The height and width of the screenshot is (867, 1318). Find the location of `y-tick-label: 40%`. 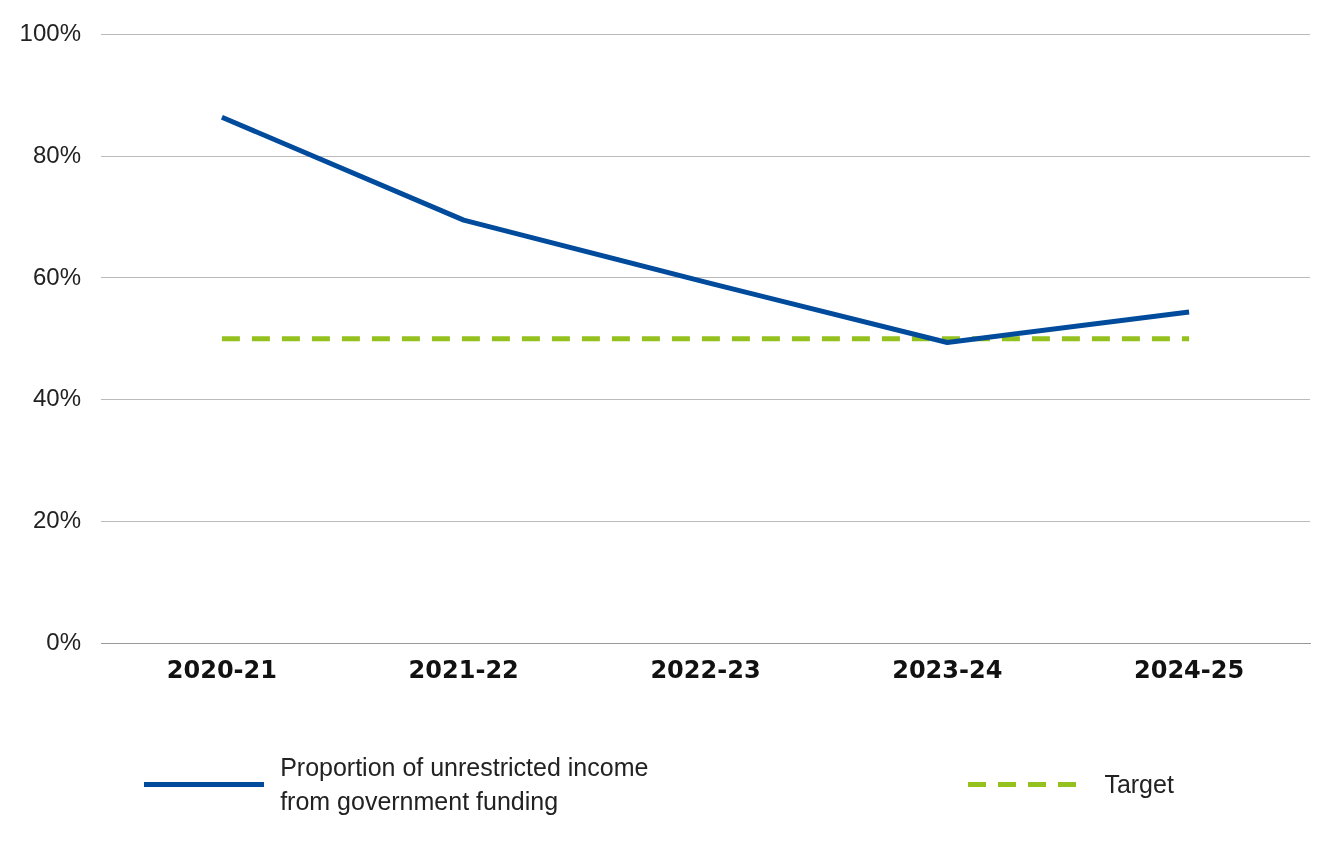

y-tick-label: 40% is located at coordinates (56, 398).